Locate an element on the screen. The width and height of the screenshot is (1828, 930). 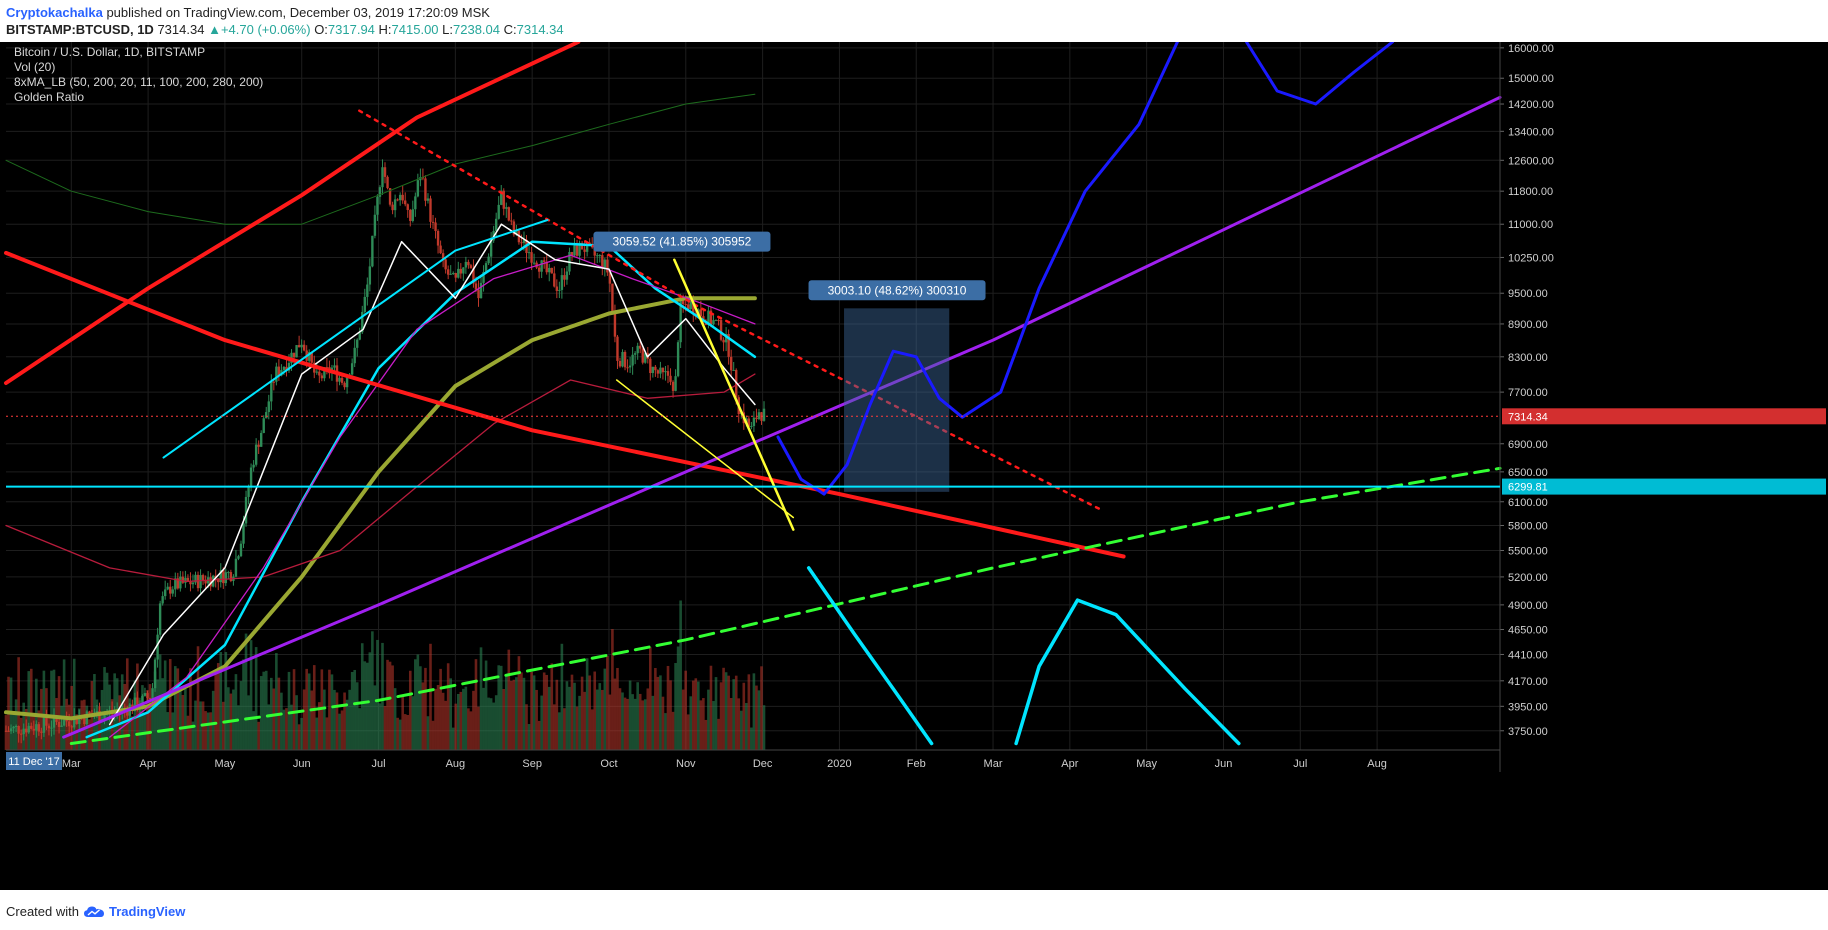
tradingview-link: TradingView is located at coordinates (147, 911).